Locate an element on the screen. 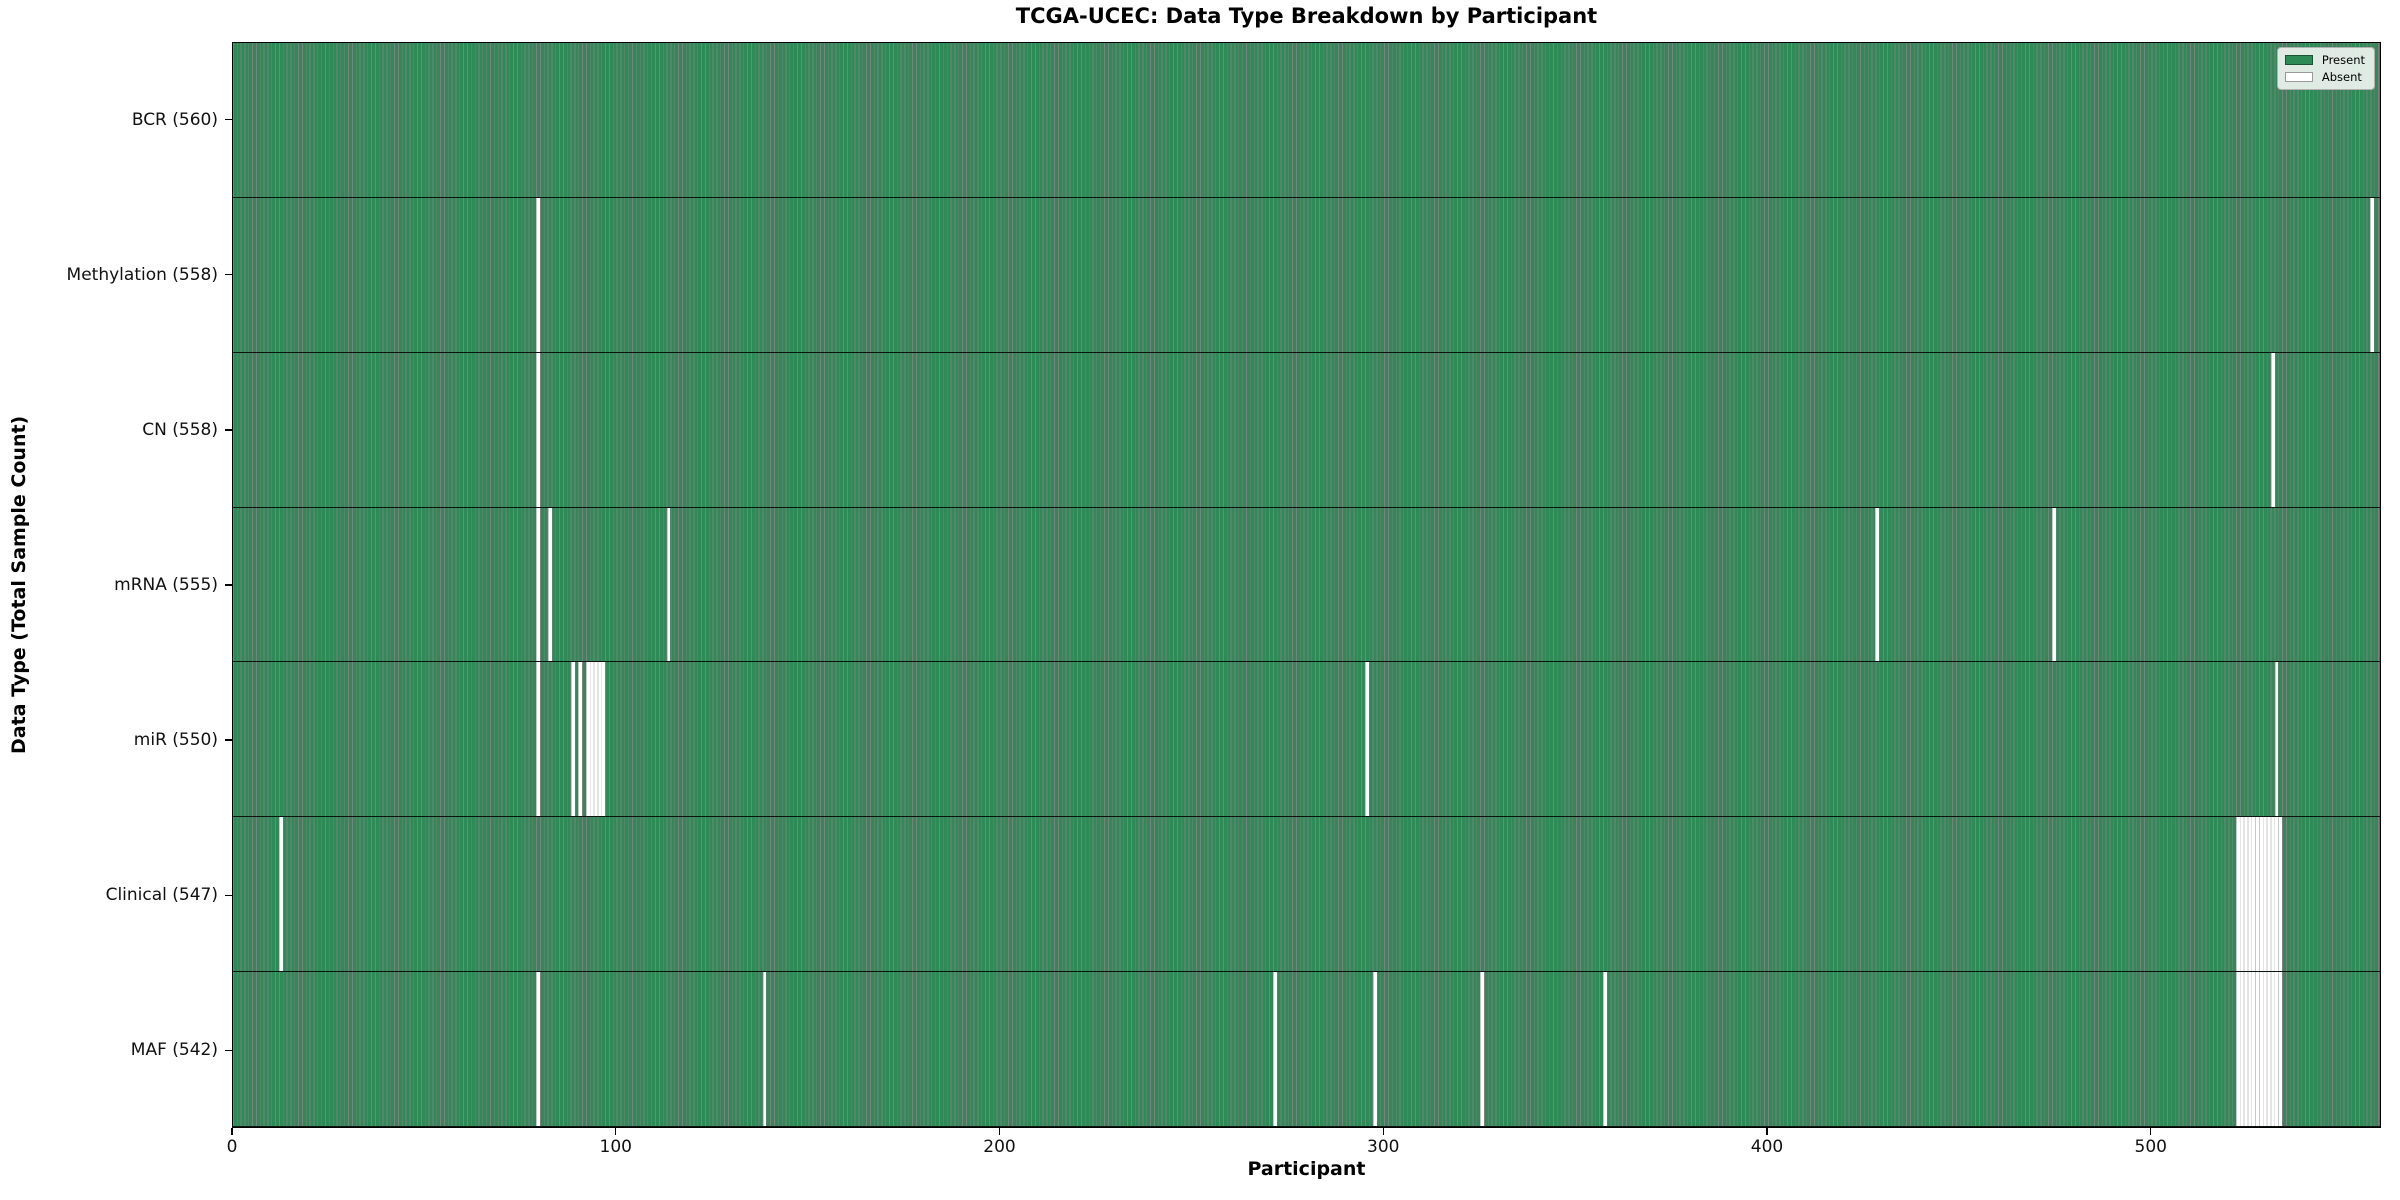 The width and height of the screenshot is (2400, 1200). x-tick-label: 0 is located at coordinates (232, 1147).